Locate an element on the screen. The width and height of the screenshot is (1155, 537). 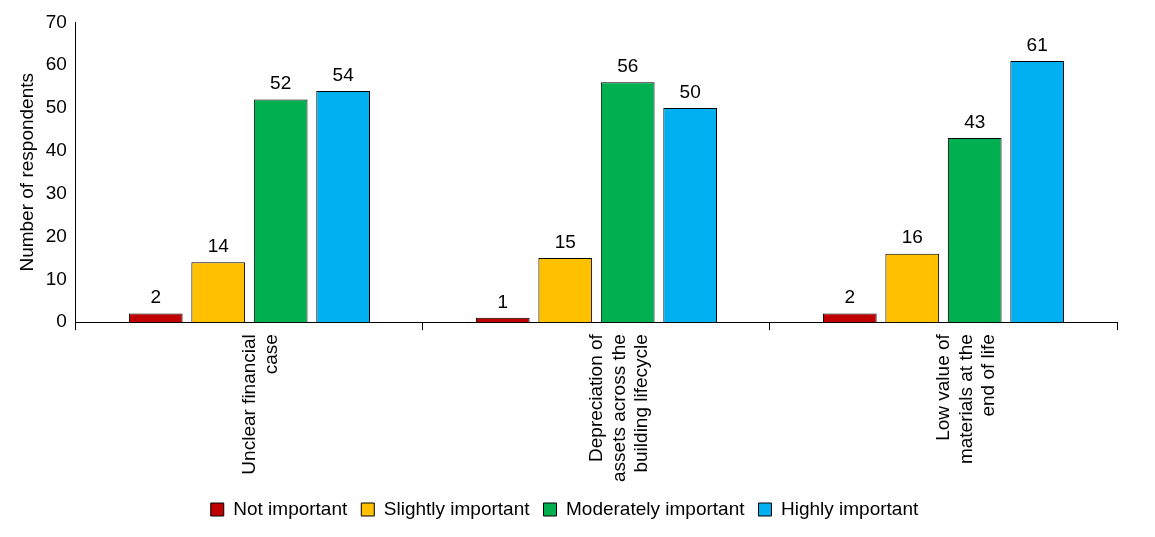
data-label: 16 is located at coordinates (912, 237).